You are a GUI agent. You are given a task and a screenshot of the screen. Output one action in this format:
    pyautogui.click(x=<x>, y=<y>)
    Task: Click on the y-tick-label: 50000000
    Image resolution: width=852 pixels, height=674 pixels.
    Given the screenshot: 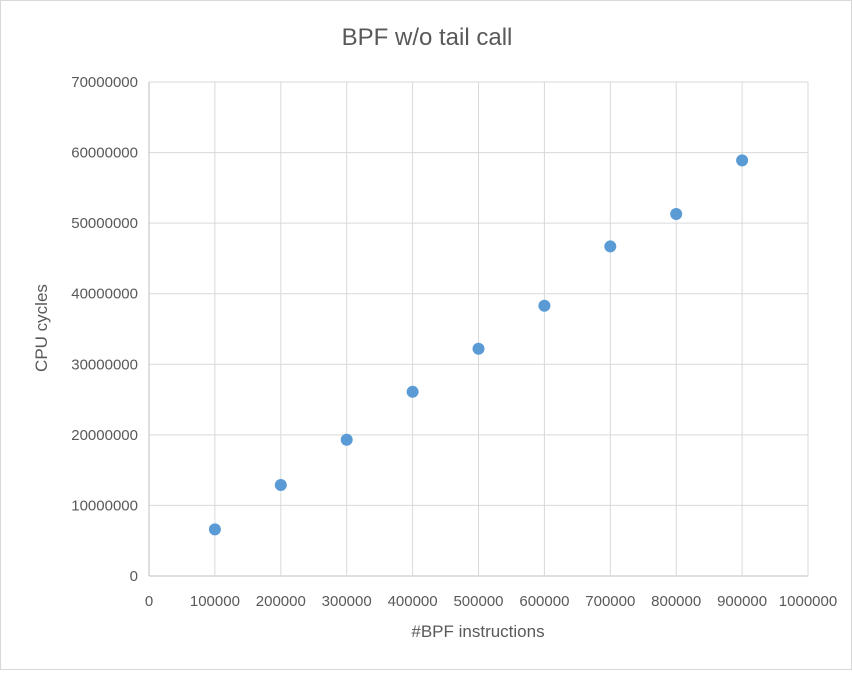 What is the action you would take?
    pyautogui.click(x=104, y=223)
    